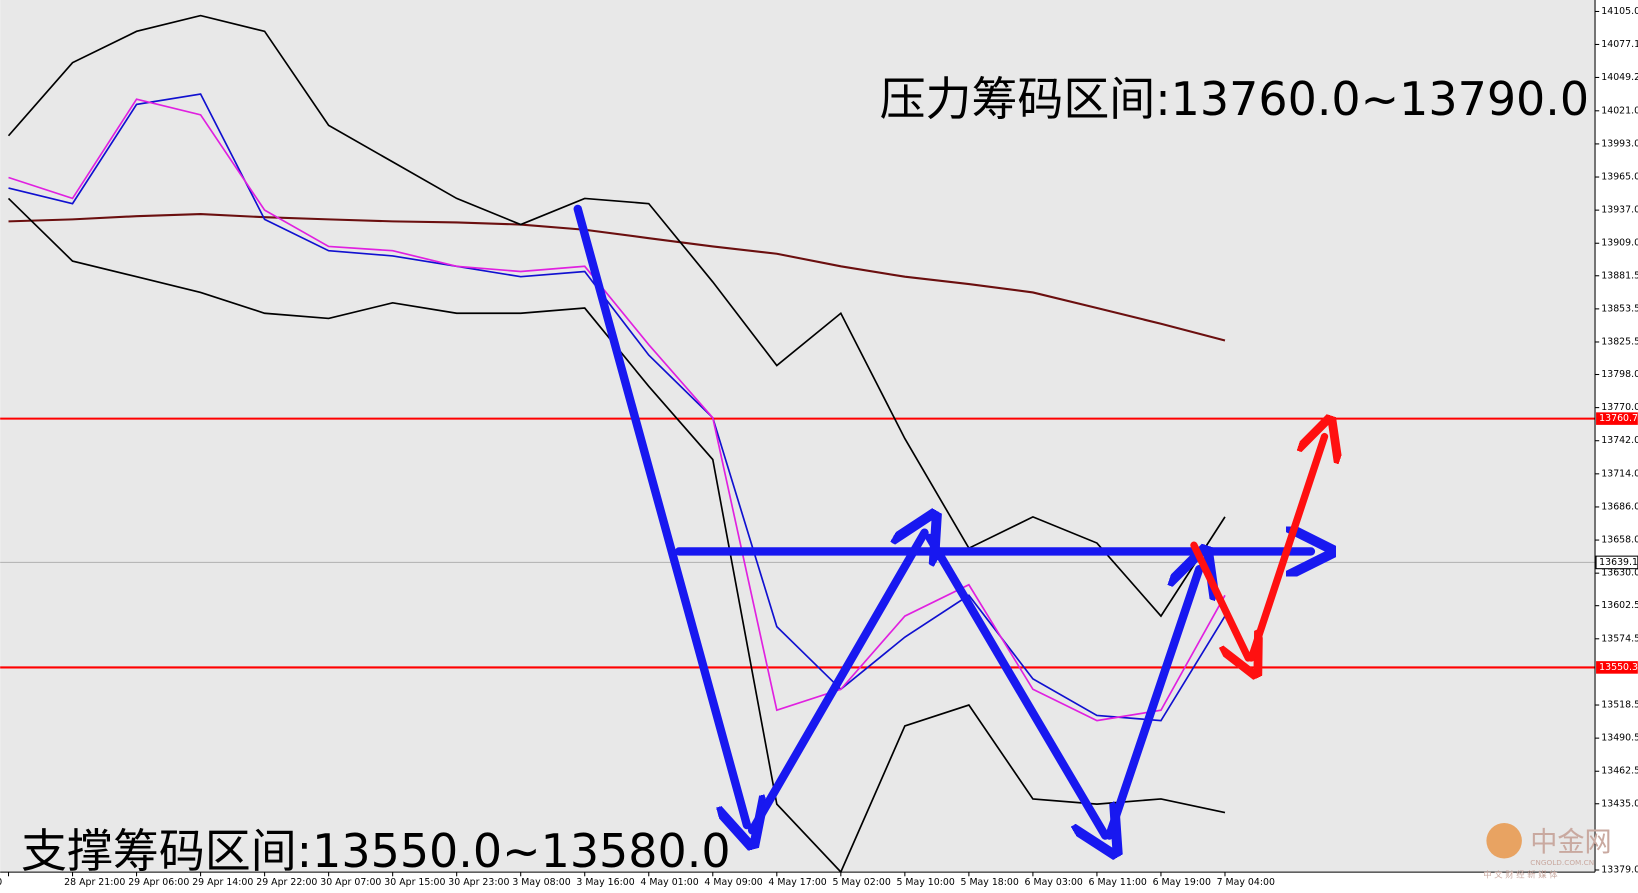 This screenshot has height=893, width=1638. Describe the element at coordinates (1504, 841) in the screenshot. I see `logo` at that location.